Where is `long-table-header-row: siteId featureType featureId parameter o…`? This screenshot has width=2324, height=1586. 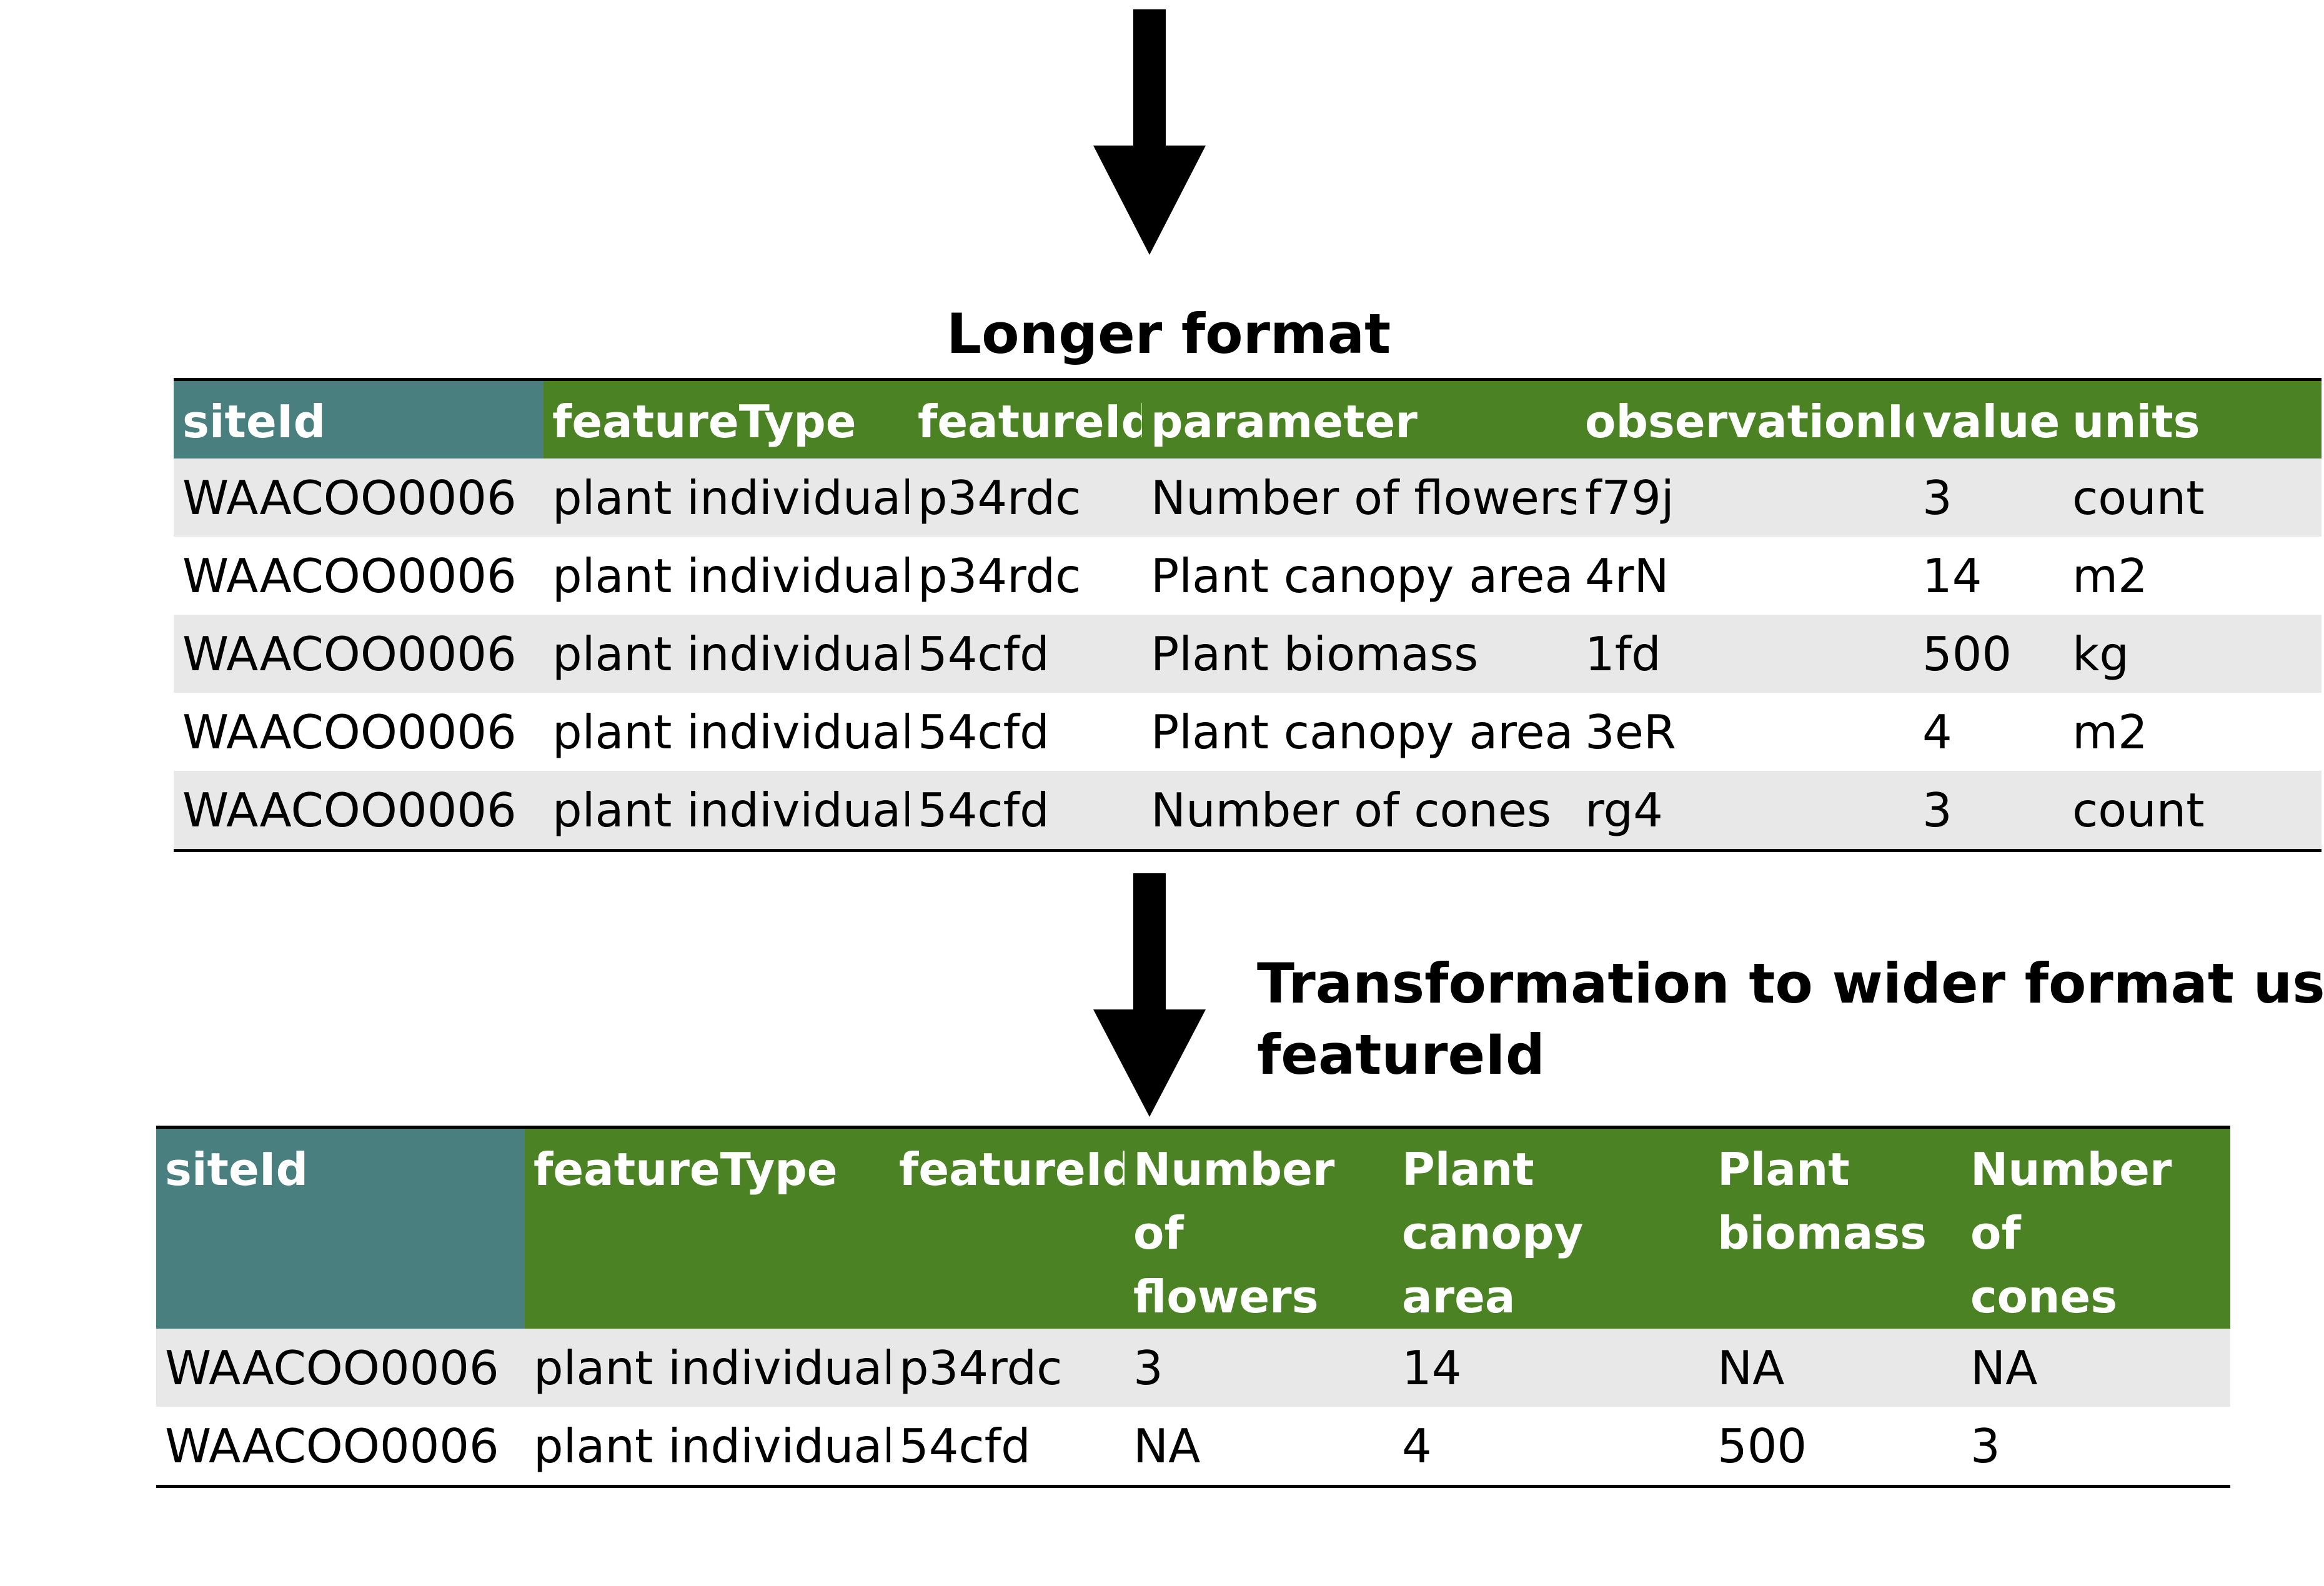 long-table-header-row: siteId featureType featureId parameter o… is located at coordinates (1248, 418).